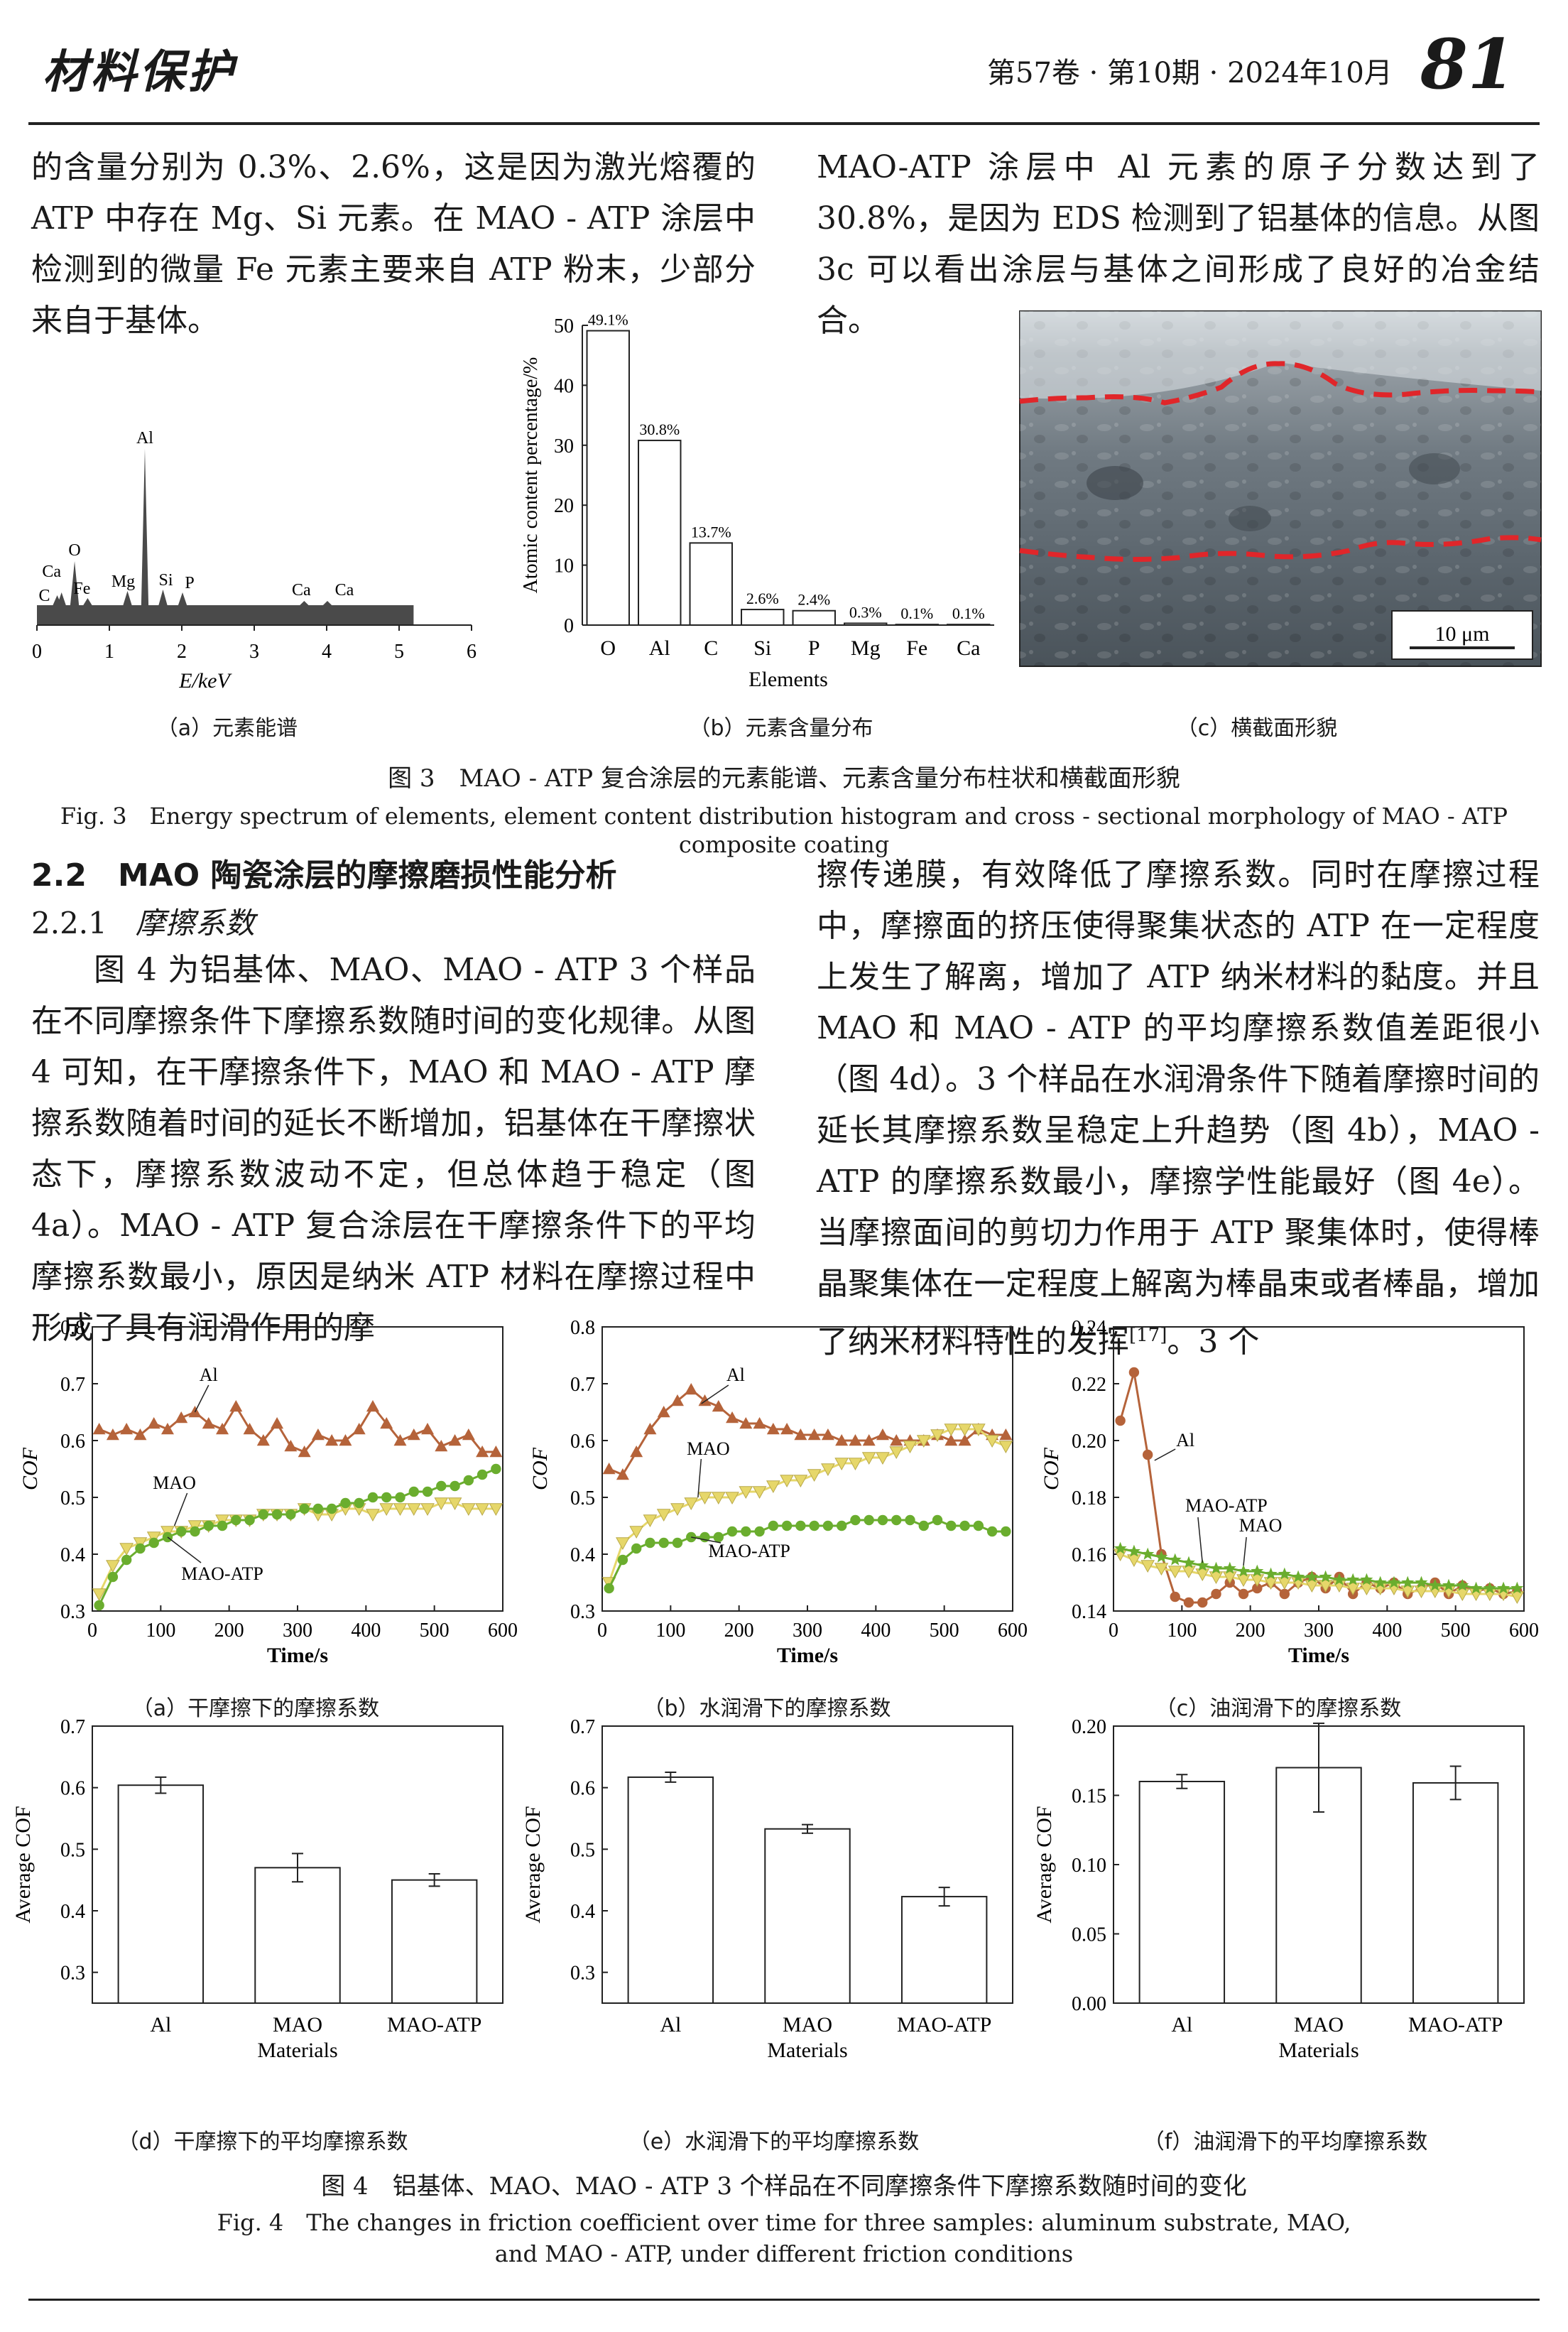  I want to click on bar-mao, so click(298, 1936).